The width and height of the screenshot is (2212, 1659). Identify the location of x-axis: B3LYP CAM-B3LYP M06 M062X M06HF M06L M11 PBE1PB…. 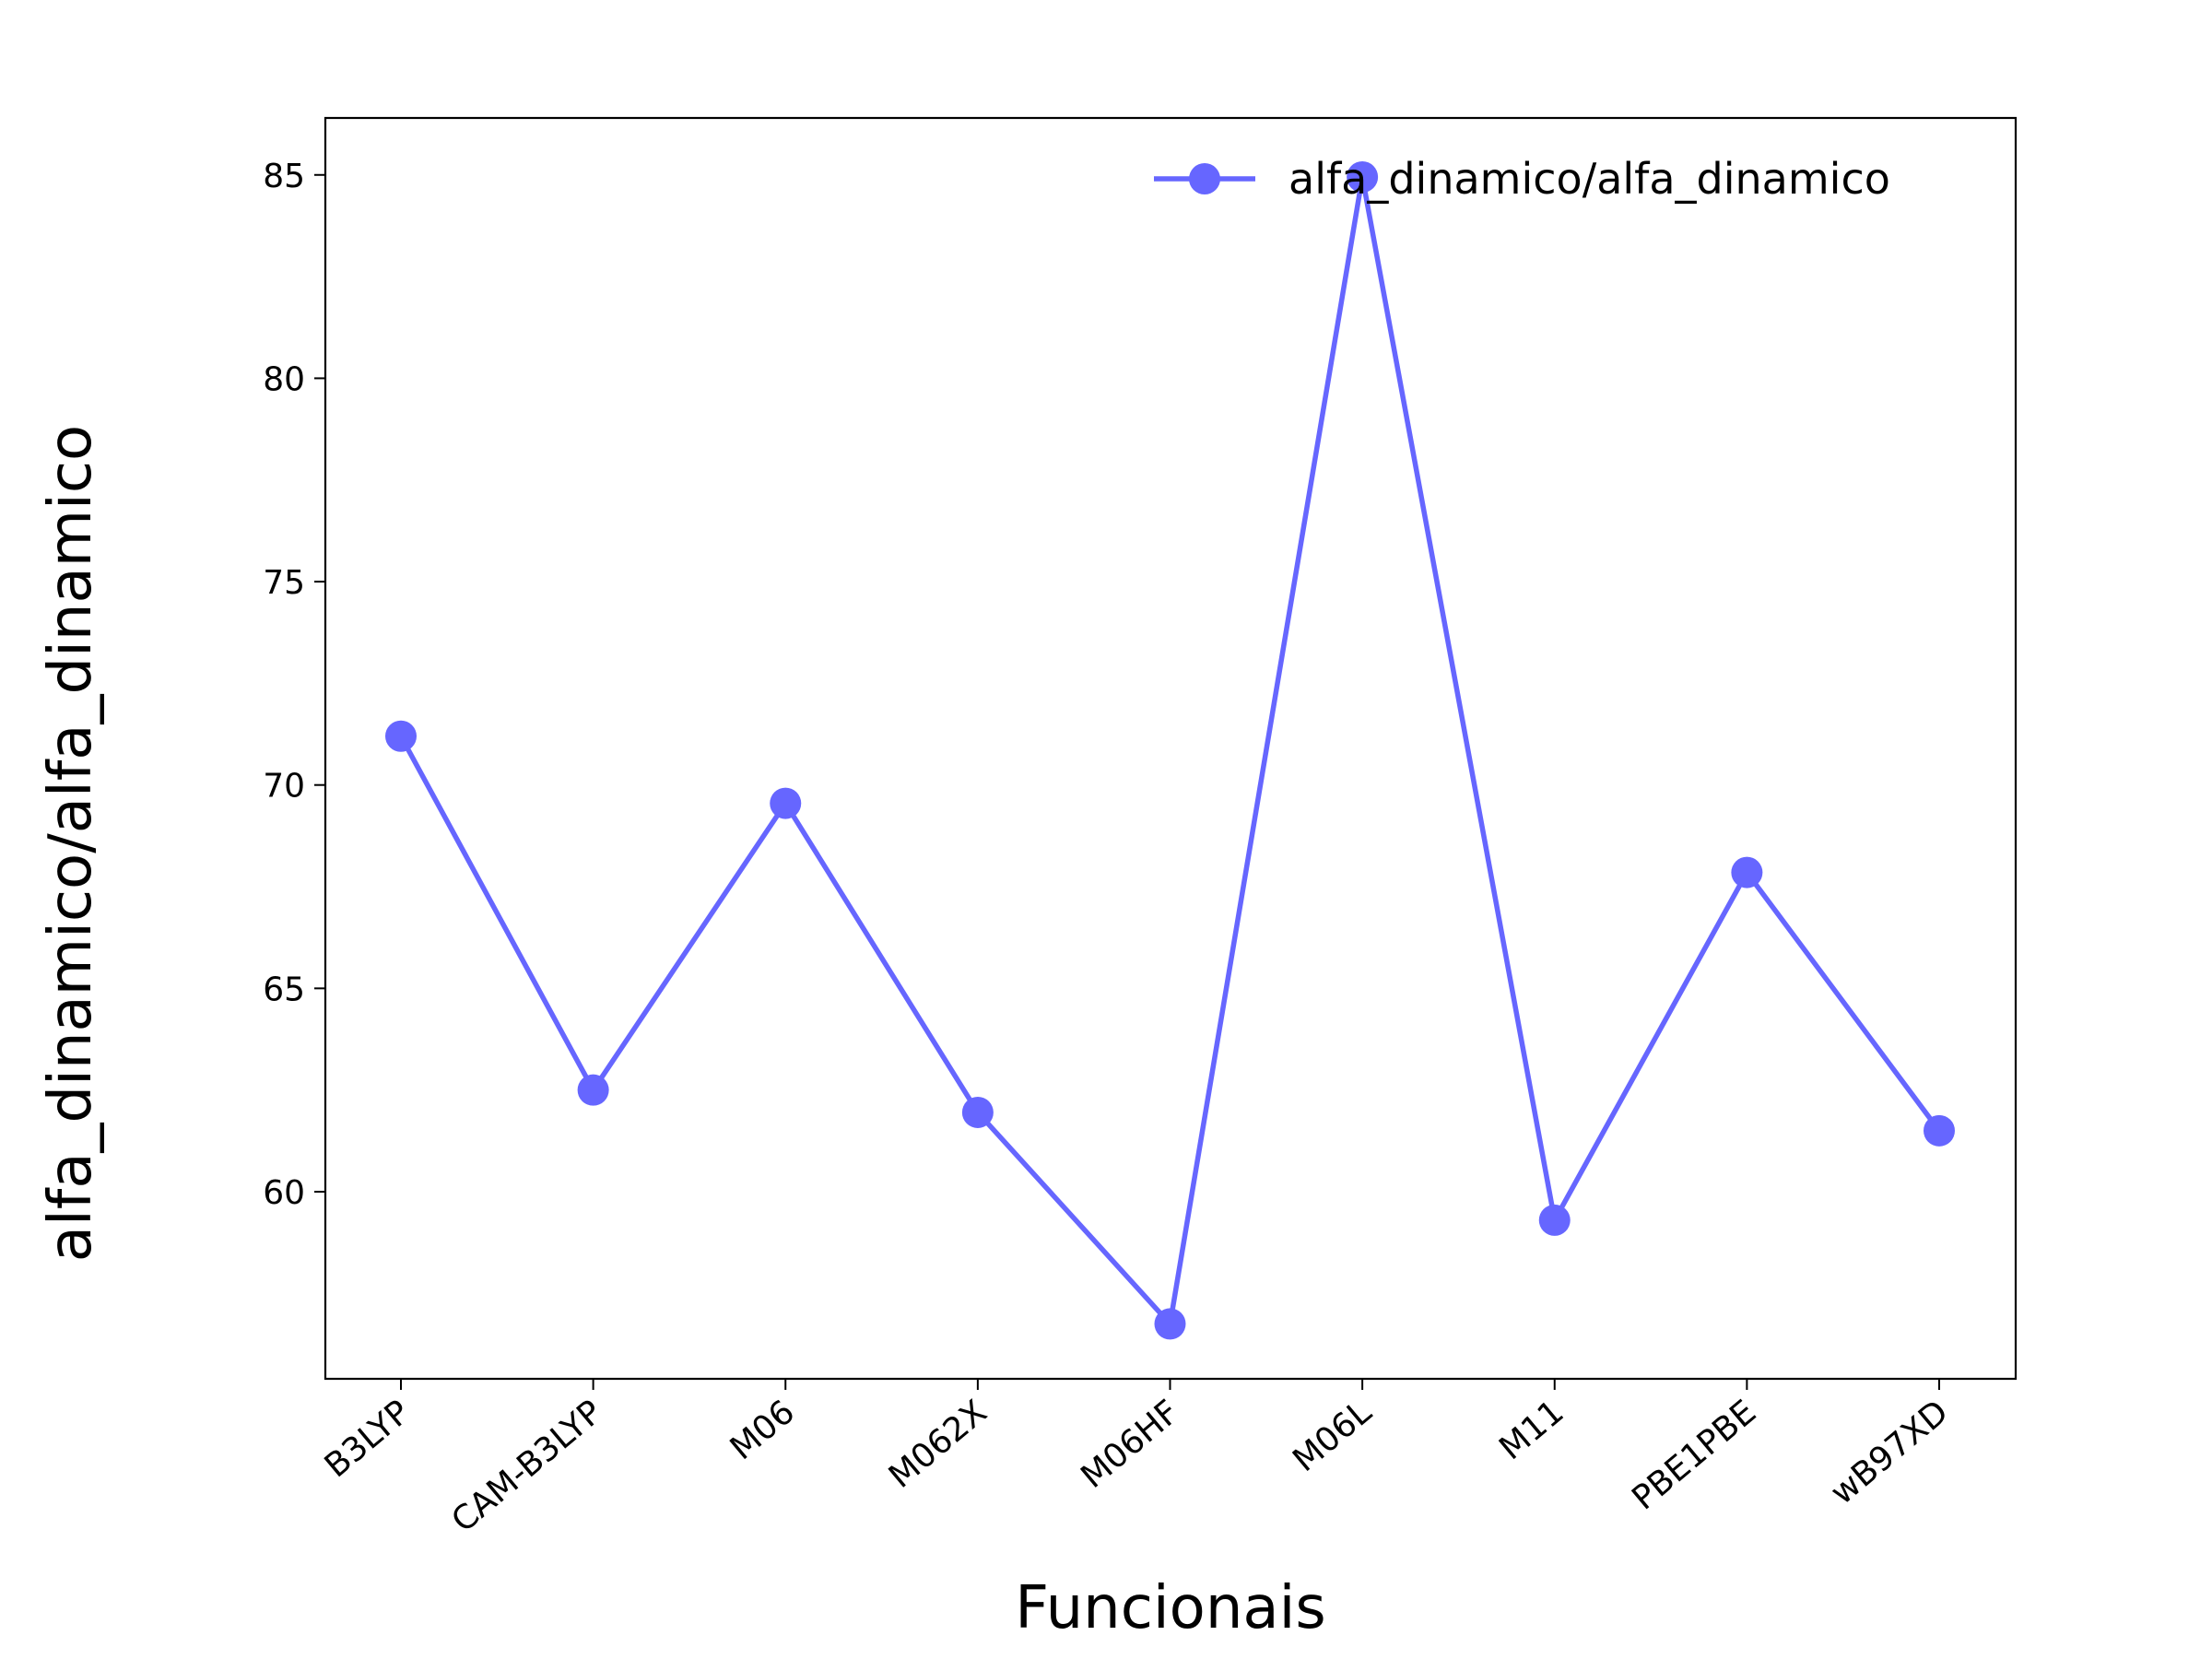
(1137, 1459).